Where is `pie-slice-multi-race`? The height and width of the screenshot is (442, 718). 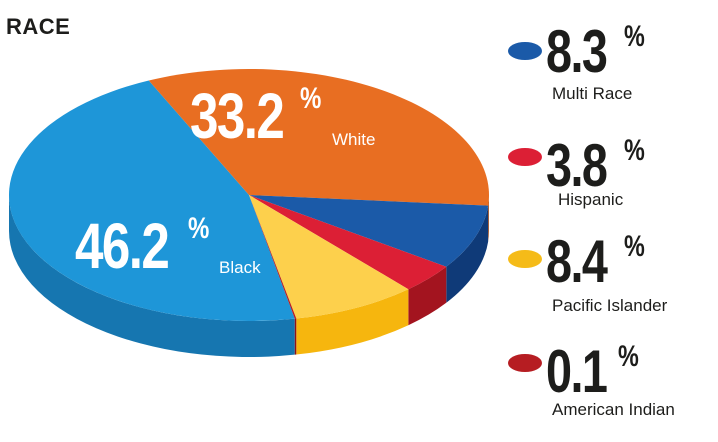
pie-slice-multi-race is located at coordinates (369, 231).